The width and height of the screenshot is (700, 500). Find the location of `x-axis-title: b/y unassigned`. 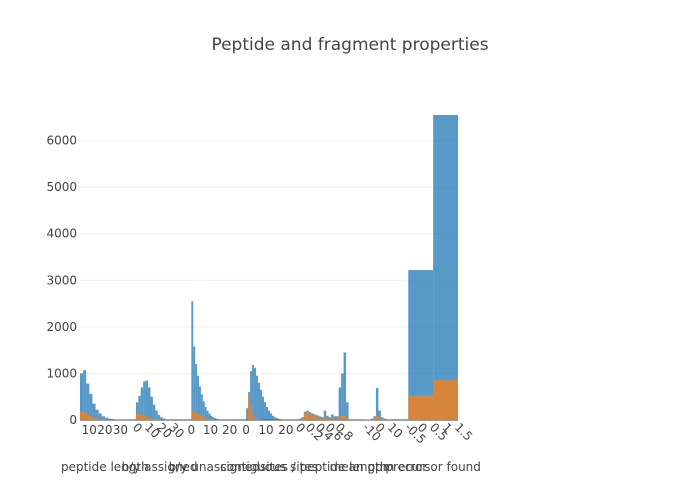

x-axis-title: b/y unassigned is located at coordinates (214, 467).